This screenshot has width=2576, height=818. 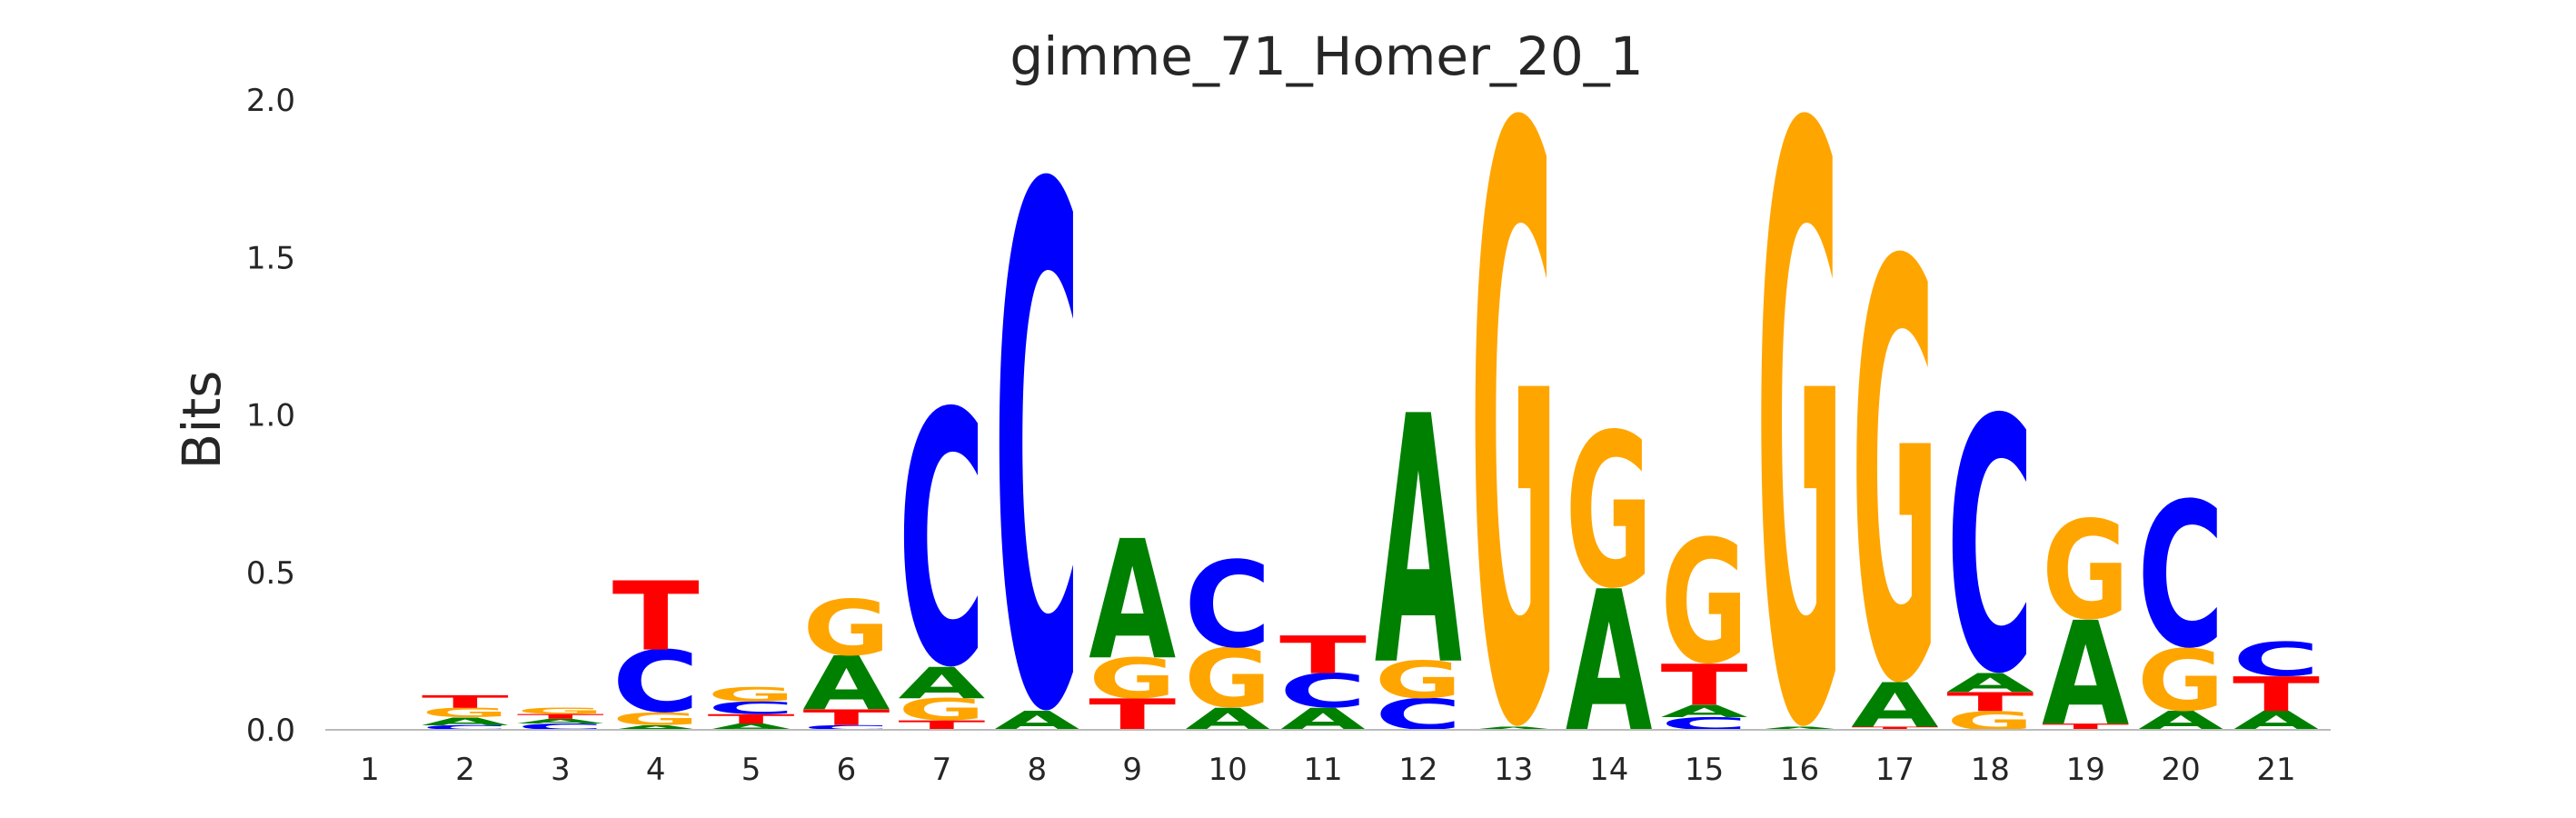 What do you see at coordinates (656, 770) in the screenshot?
I see `x-tick-label: 4` at bounding box center [656, 770].